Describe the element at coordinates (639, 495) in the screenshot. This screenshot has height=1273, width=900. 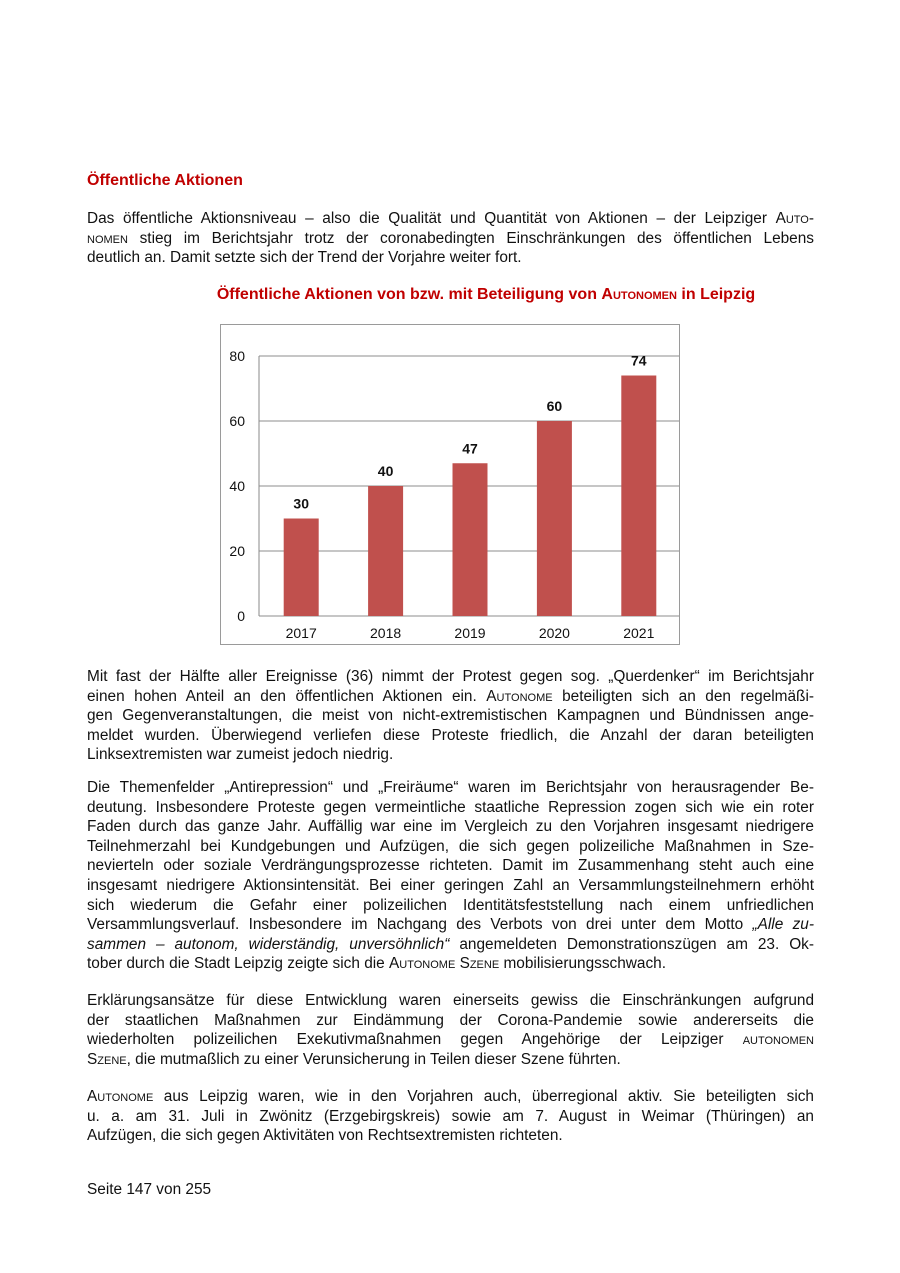
I see `bar-2021` at that location.